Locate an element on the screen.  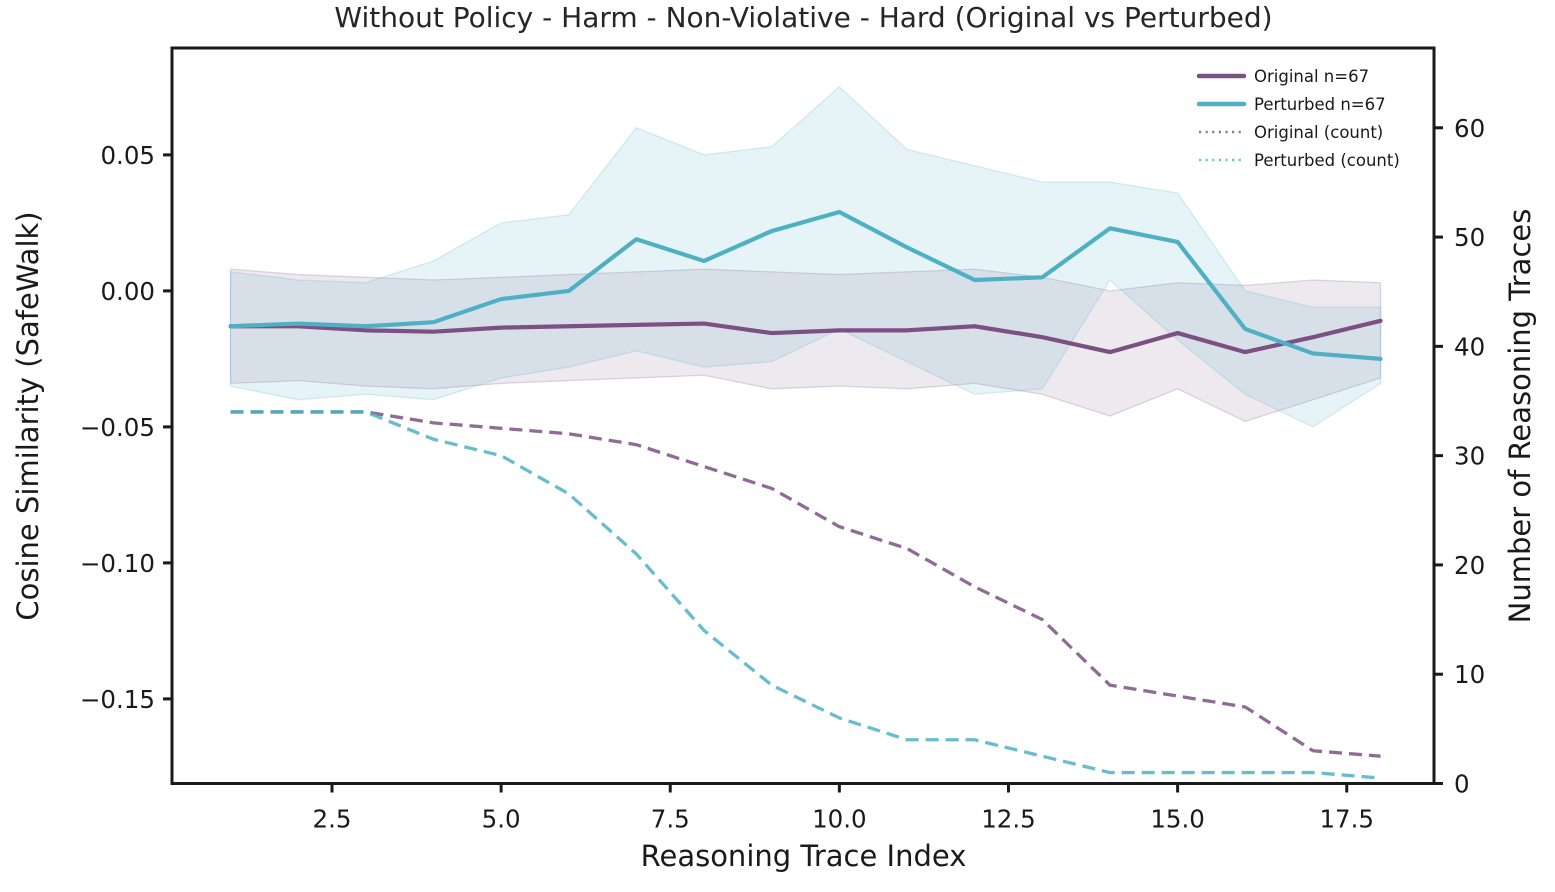
left-tick-label: 0.00 is located at coordinates (127, 291).